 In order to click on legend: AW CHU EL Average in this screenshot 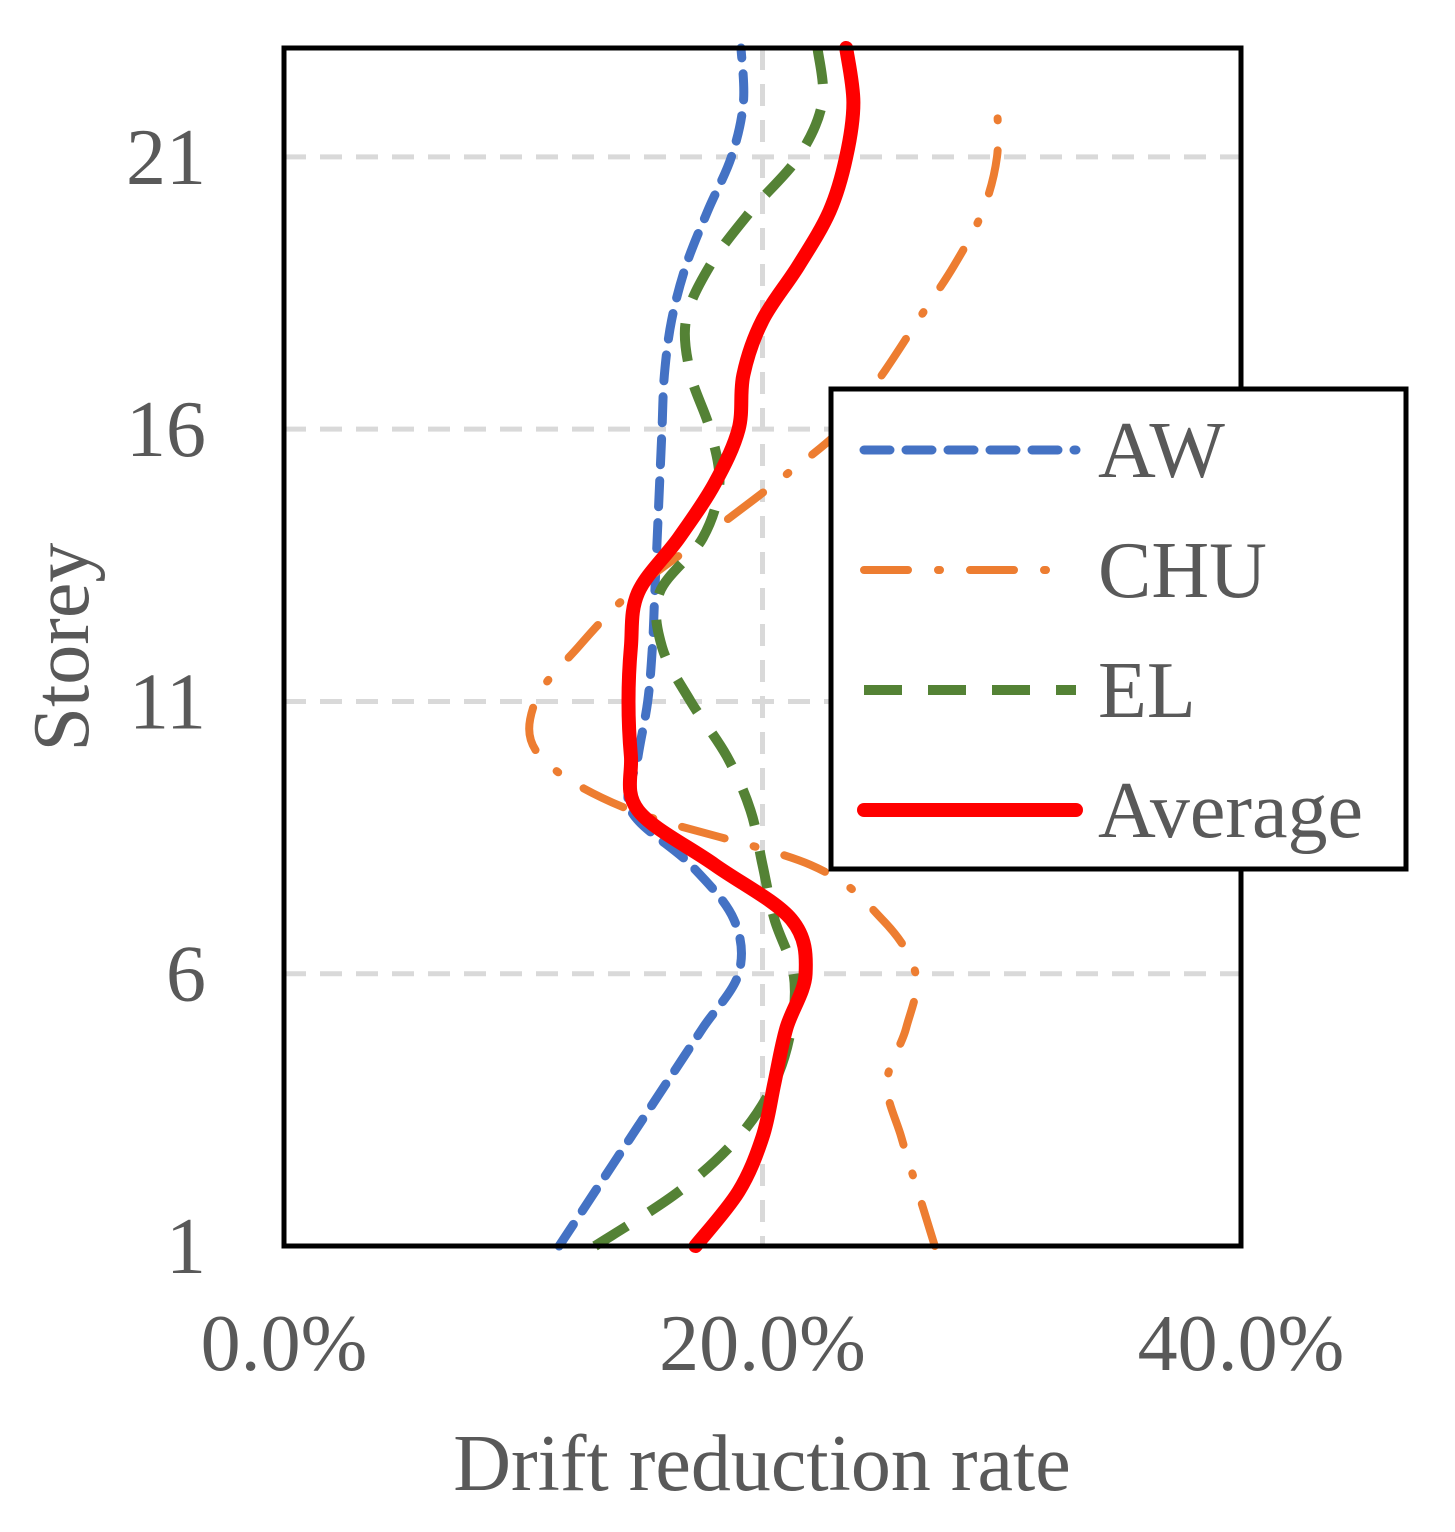, I will do `click(1118, 629)`.